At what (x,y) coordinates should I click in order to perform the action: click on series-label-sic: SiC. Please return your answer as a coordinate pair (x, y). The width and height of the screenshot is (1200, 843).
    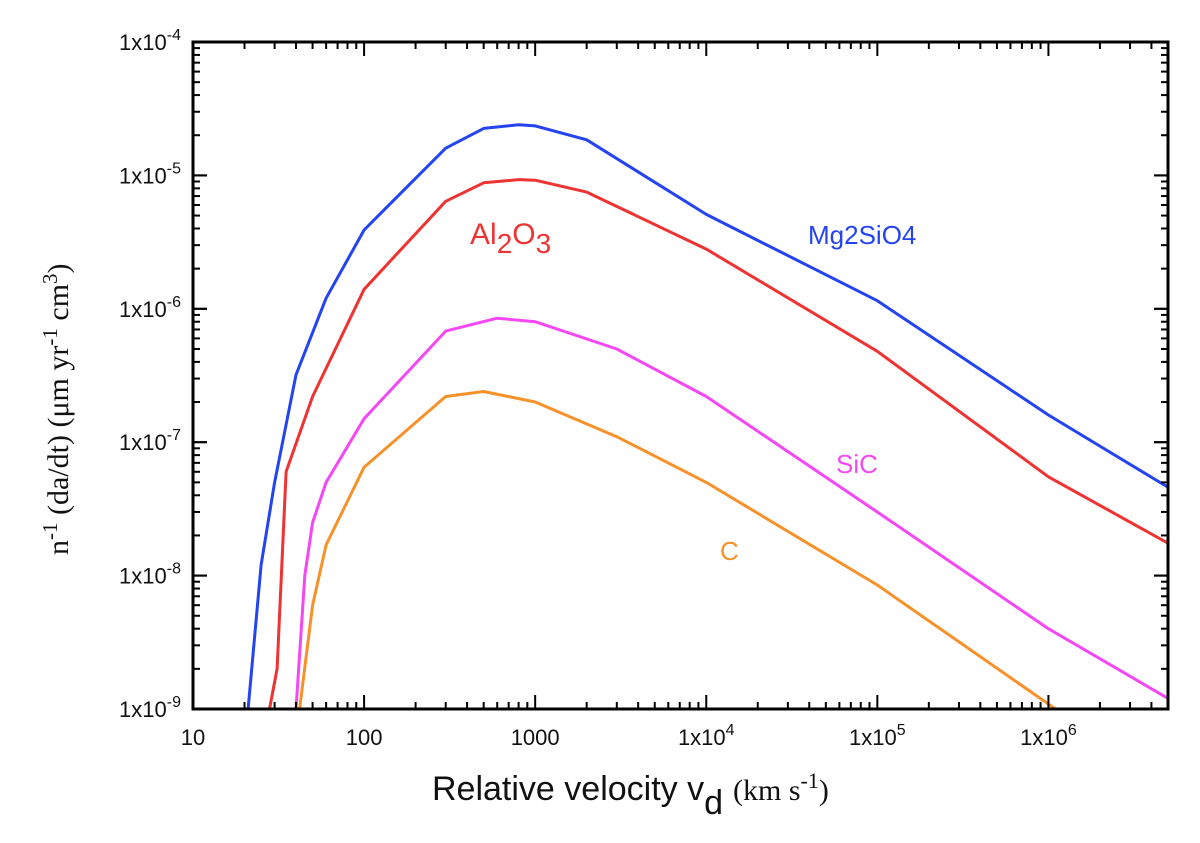
    Looking at the image, I should click on (857, 464).